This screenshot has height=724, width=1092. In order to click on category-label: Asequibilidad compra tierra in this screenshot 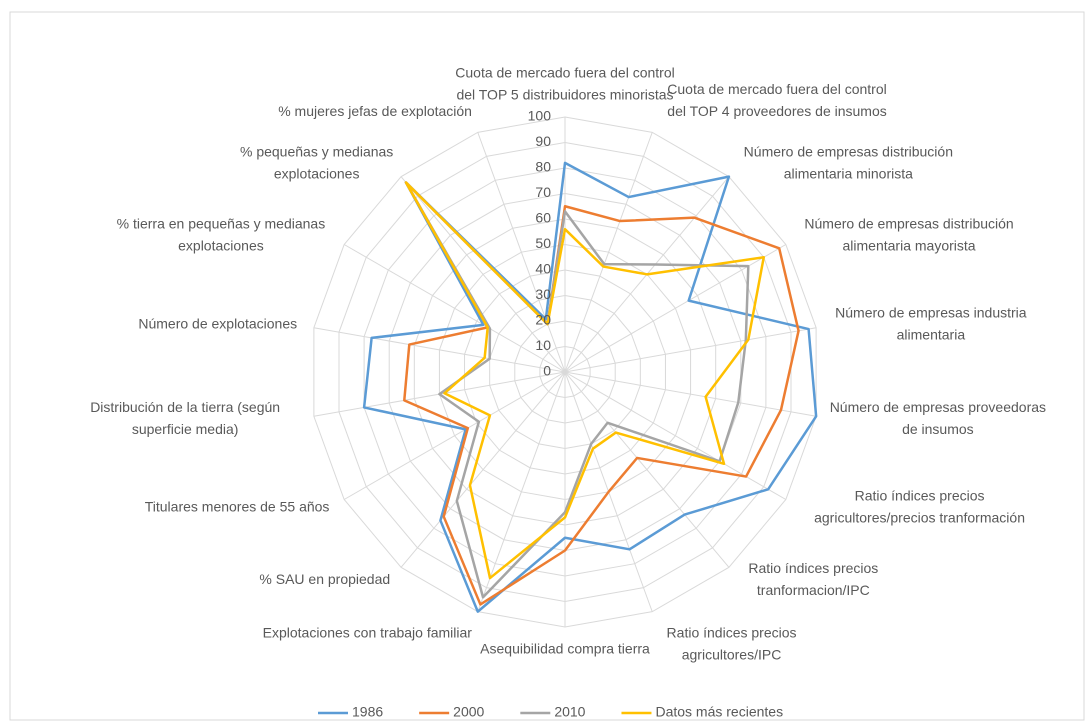, I will do `click(565, 649)`.